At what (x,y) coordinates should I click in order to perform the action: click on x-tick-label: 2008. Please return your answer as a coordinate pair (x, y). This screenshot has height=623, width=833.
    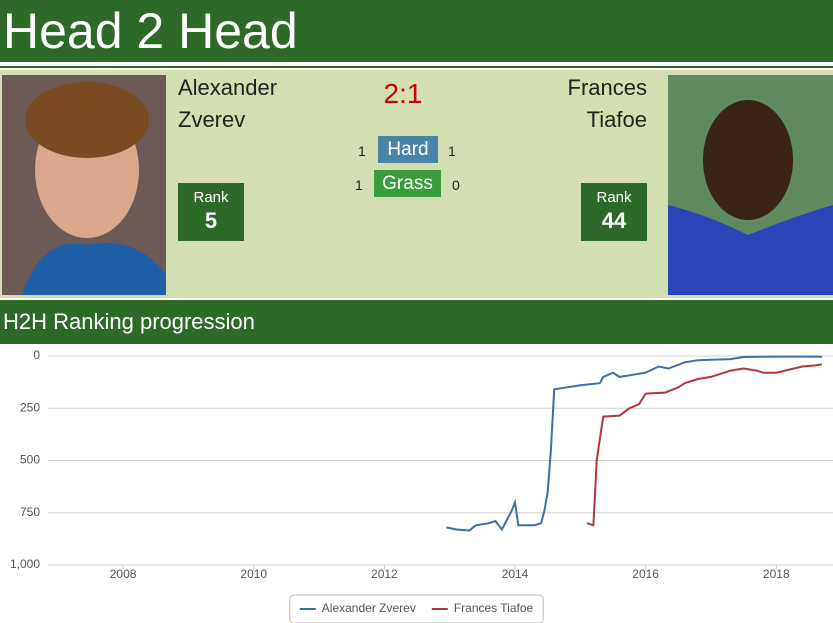
    Looking at the image, I should click on (123, 574).